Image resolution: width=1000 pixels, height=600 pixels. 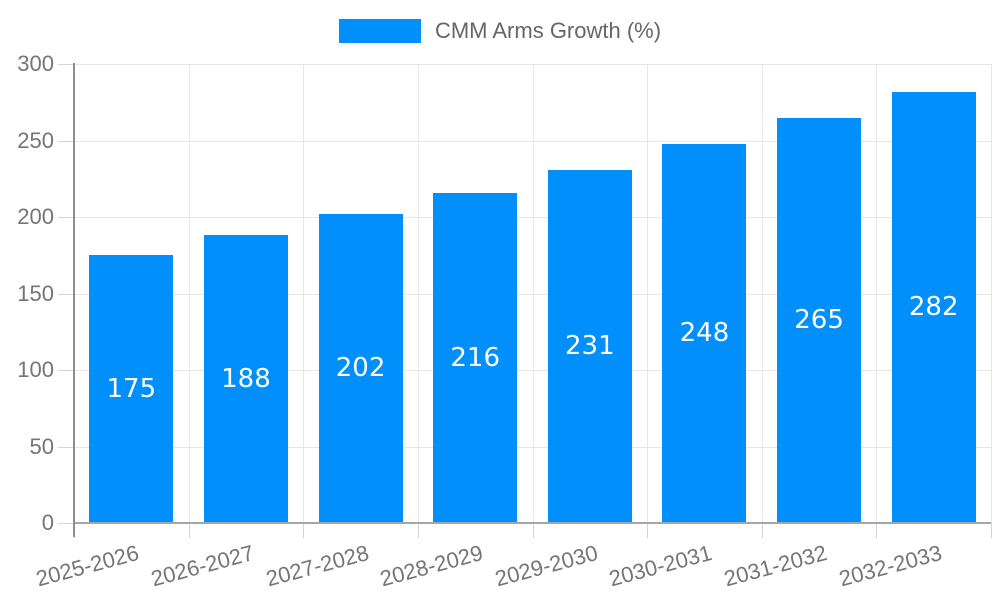 I want to click on y-axis-line, so click(x=74, y=300).